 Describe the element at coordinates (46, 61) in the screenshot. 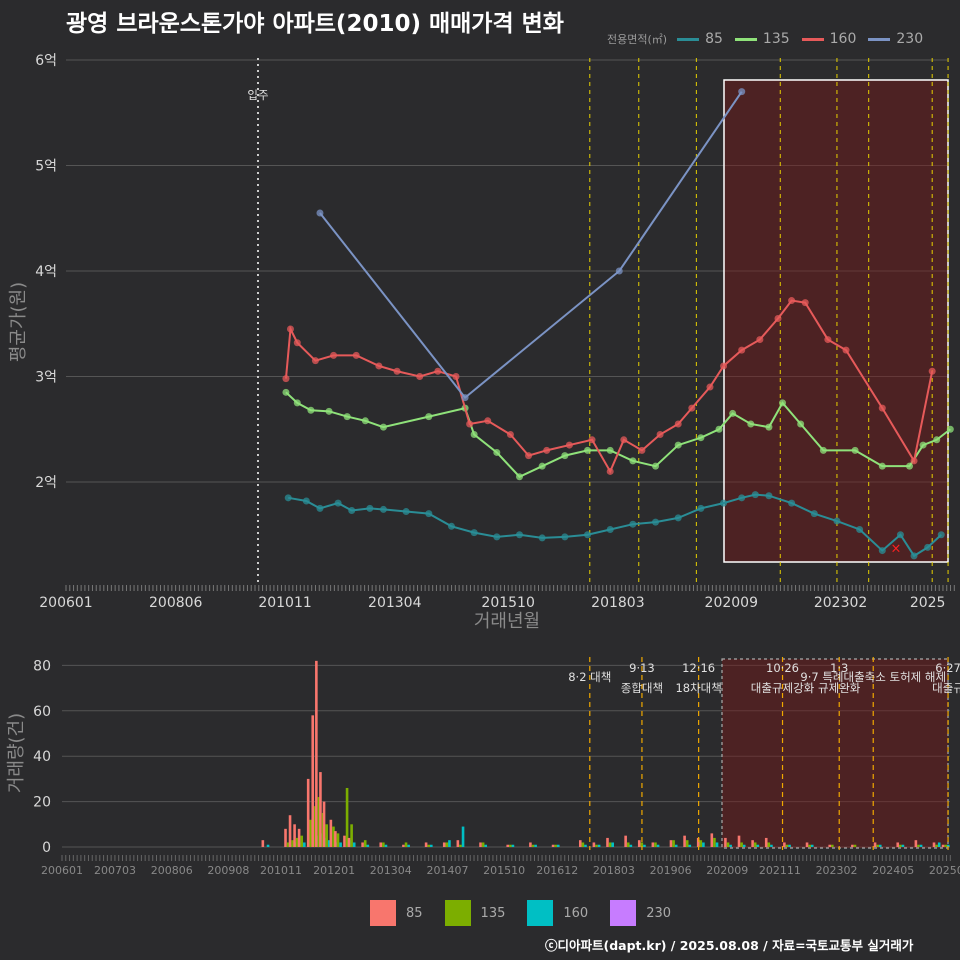

I see `y-tick-label: 6억` at that location.